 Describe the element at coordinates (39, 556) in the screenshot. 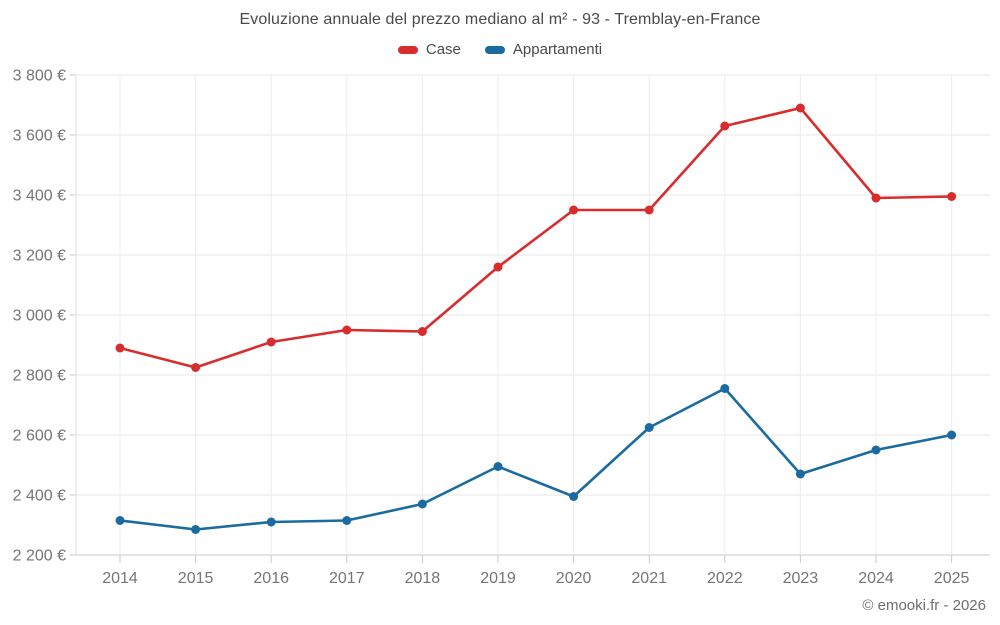

I see `y-axis-label: 2 200 €` at that location.